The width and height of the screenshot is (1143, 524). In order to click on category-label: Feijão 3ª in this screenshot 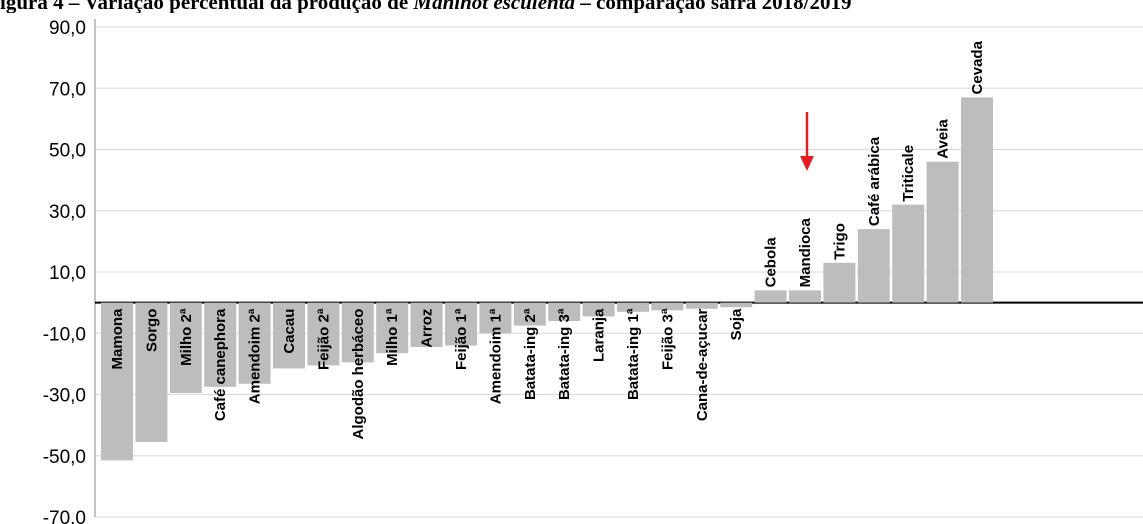, I will do `click(667, 339)`.